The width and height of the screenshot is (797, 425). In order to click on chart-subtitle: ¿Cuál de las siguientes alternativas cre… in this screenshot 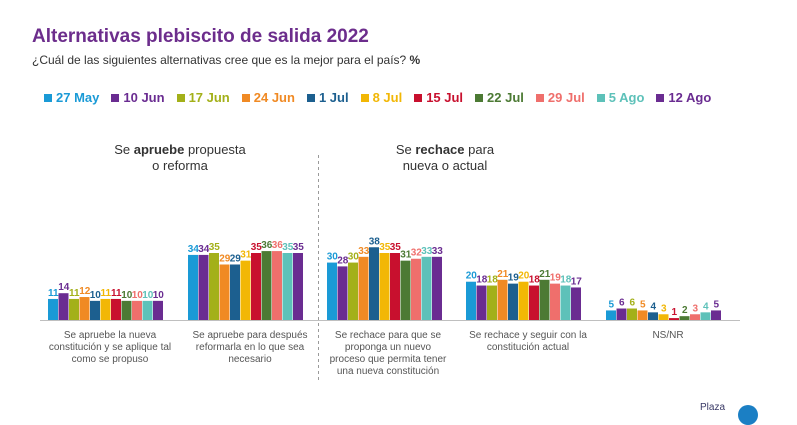, I will do `click(226, 60)`.